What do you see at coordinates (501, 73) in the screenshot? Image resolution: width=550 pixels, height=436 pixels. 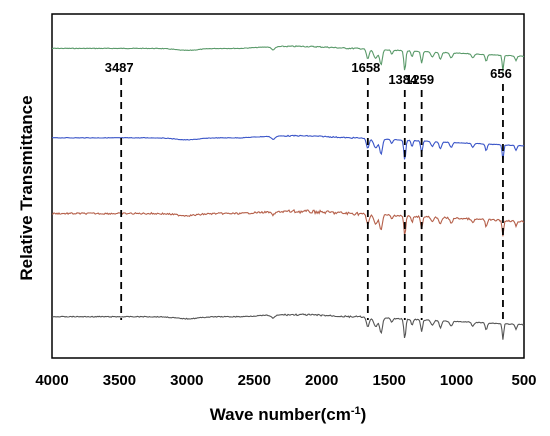 I see `peak-label-656: 656` at bounding box center [501, 73].